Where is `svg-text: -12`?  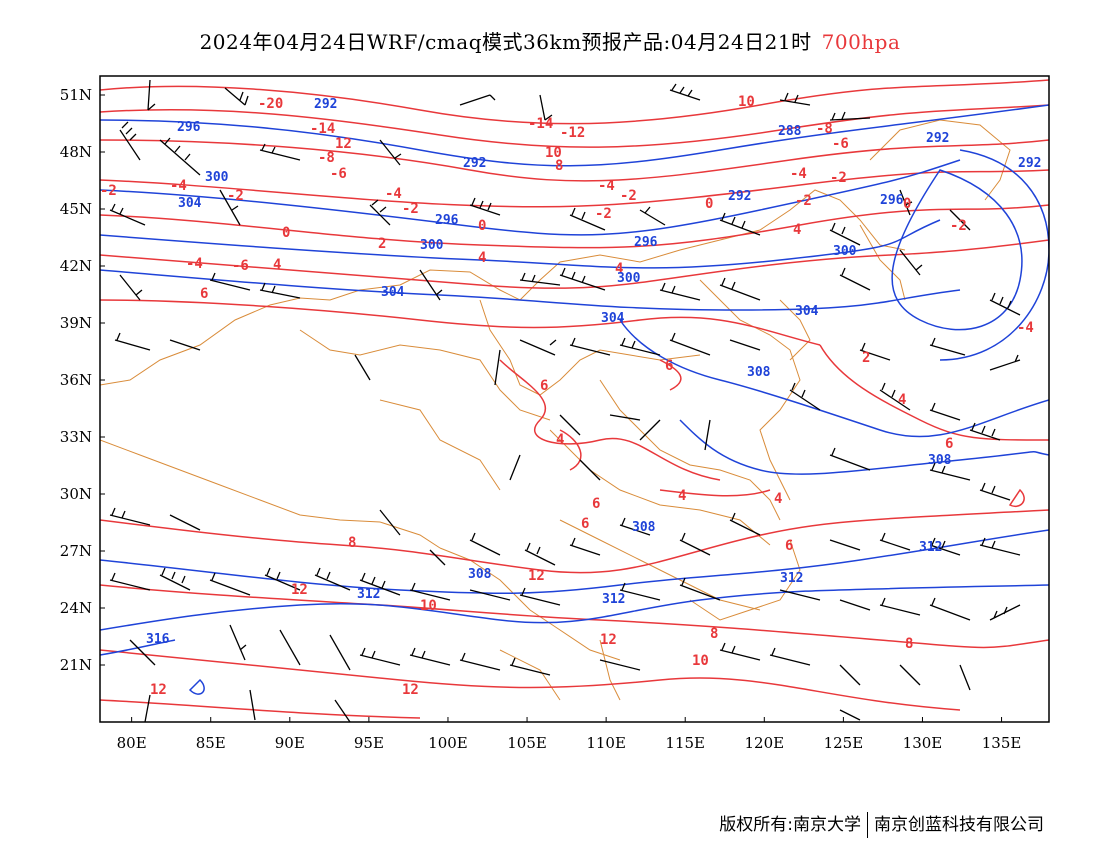
svg-text: -12 is located at coordinates (572, 133).